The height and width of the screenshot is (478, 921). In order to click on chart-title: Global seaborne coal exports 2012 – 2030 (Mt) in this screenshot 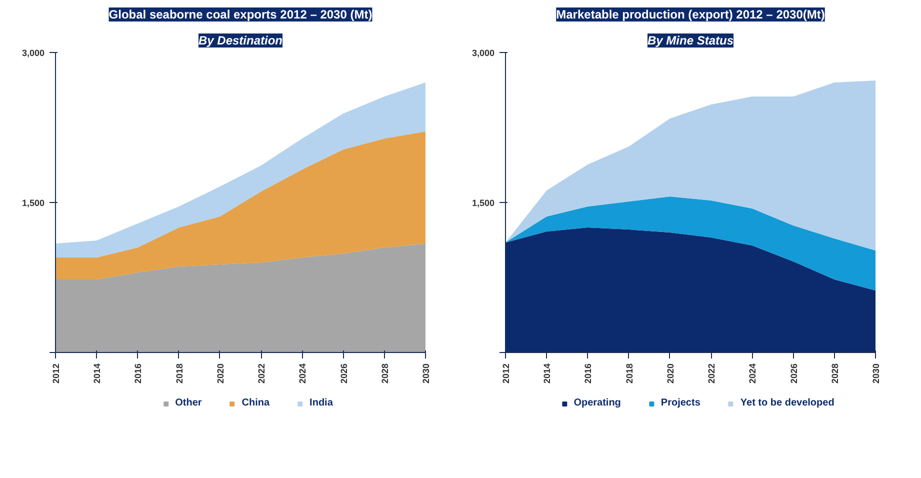, I will do `click(240, 15)`.